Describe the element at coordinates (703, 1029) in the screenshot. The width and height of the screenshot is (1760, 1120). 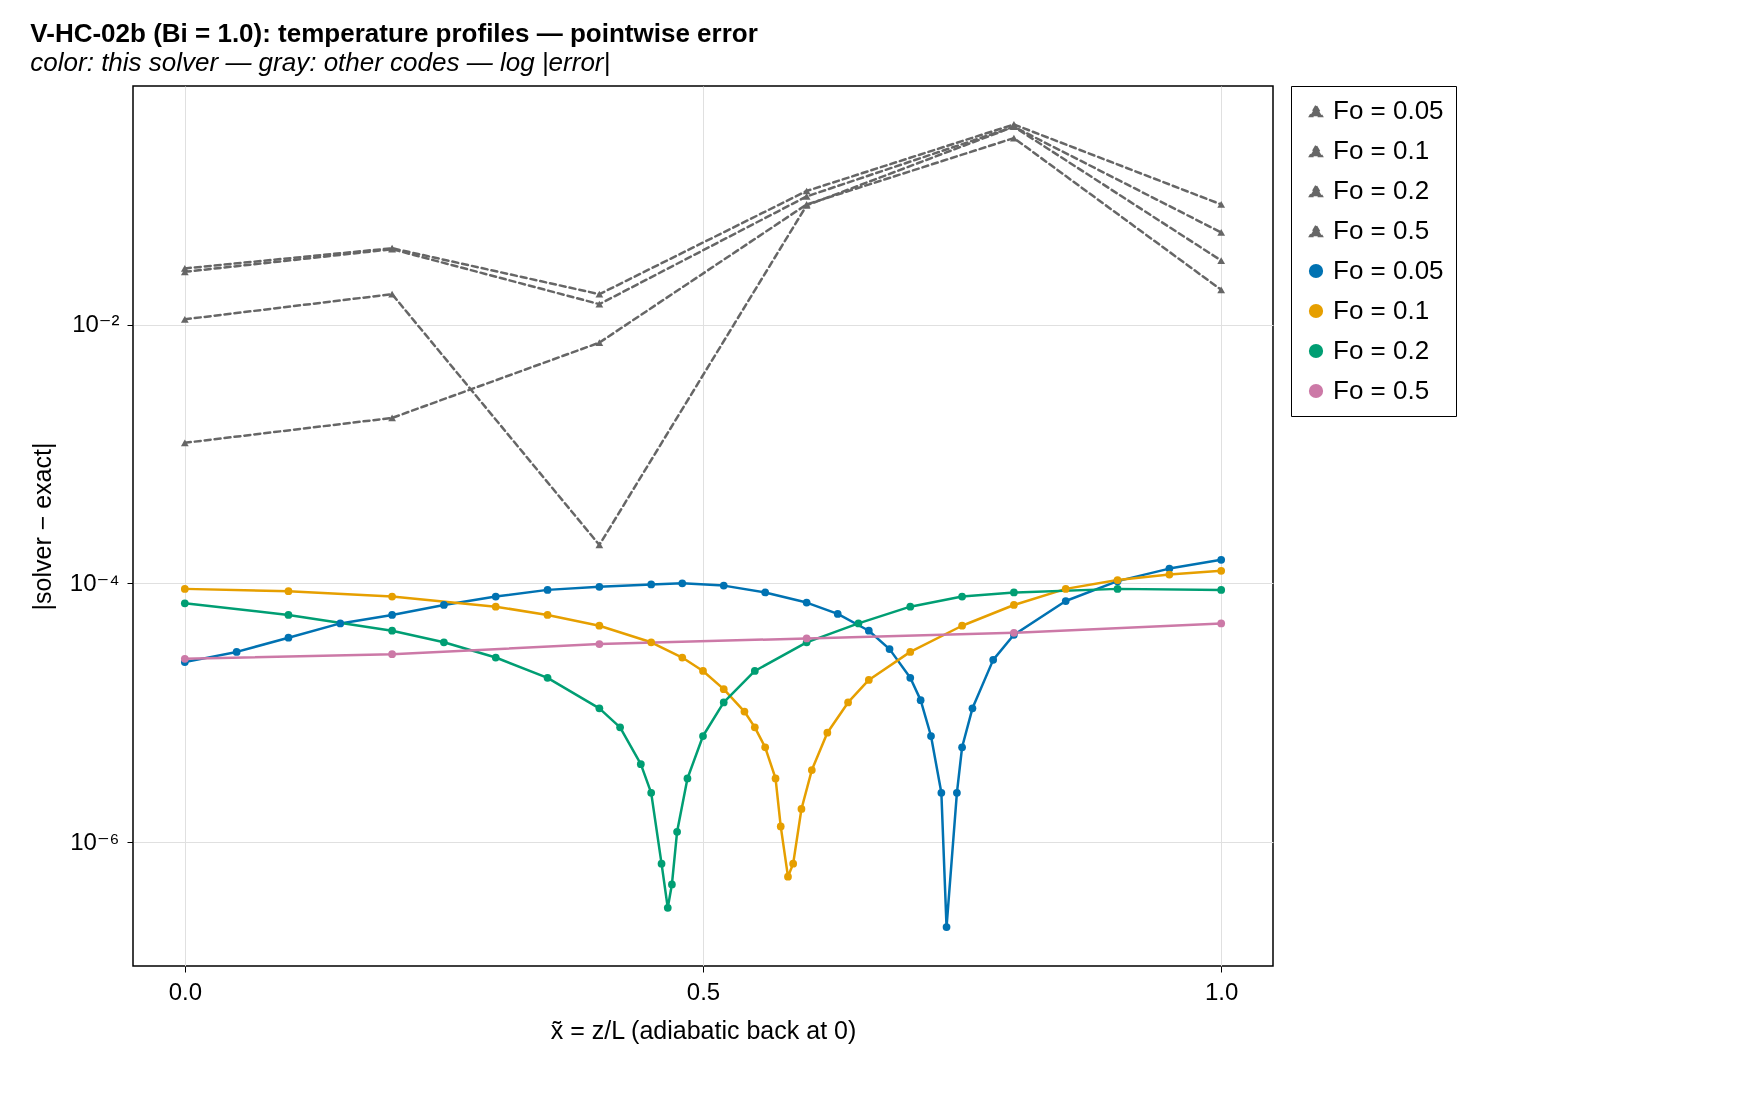
I see `x-axis-title: x̃ = z/L (adiabatic back at 0)` at that location.